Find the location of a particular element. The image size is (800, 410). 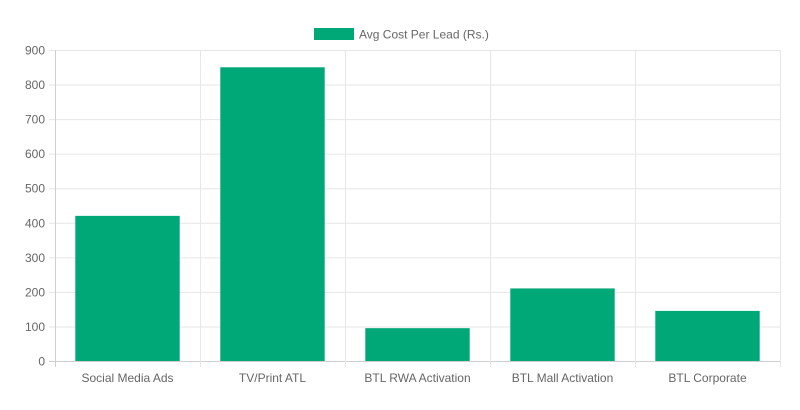

y-tick-label: 900 is located at coordinates (35, 51).